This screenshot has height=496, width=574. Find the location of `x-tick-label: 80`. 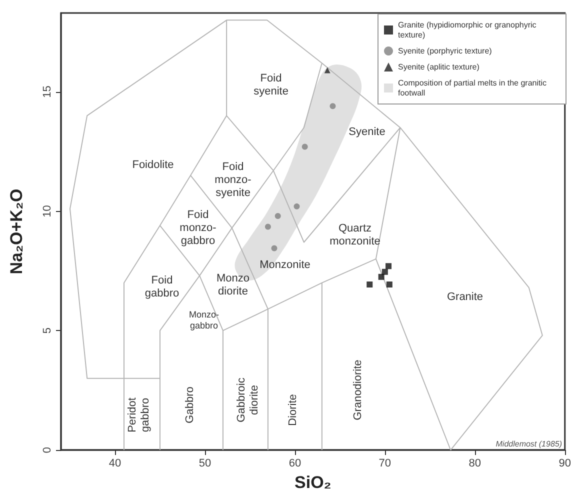

x-tick-label: 80 is located at coordinates (475, 464).